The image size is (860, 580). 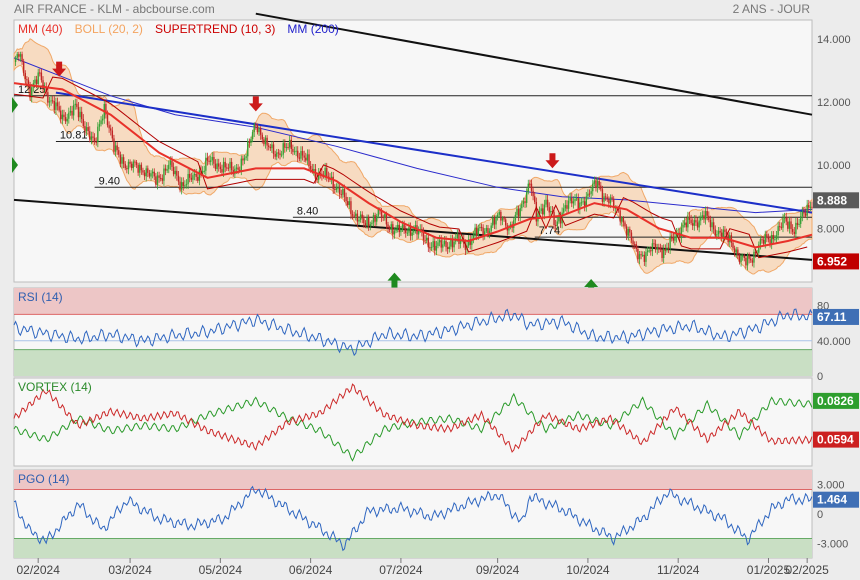 I want to click on pgo-y-tick: 0, so click(x=820, y=515).